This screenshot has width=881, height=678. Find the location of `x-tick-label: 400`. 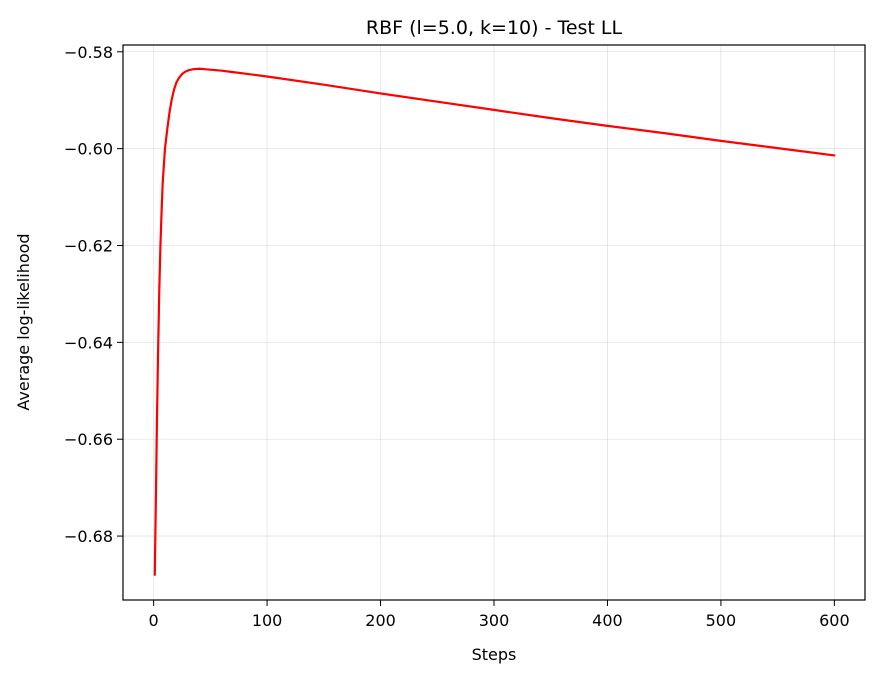

x-tick-label: 400 is located at coordinates (607, 620).